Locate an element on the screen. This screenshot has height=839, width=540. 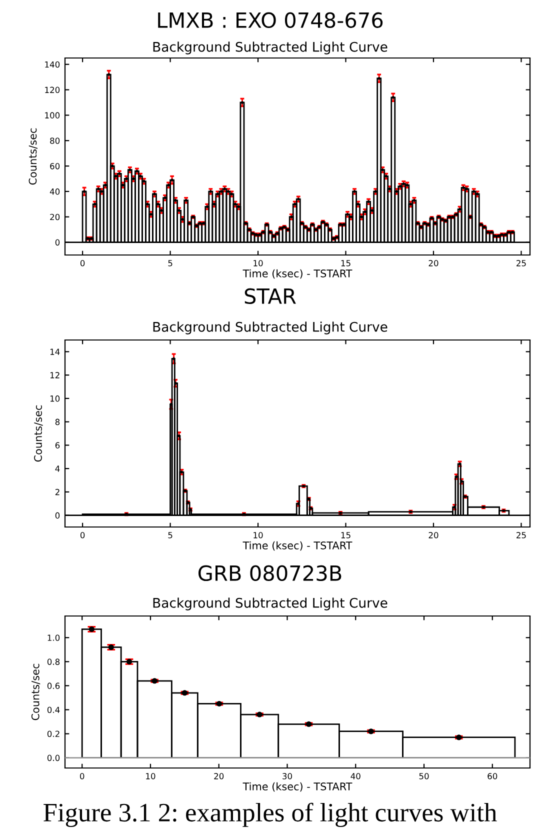
x-tick-label: 30 is located at coordinates (287, 776).